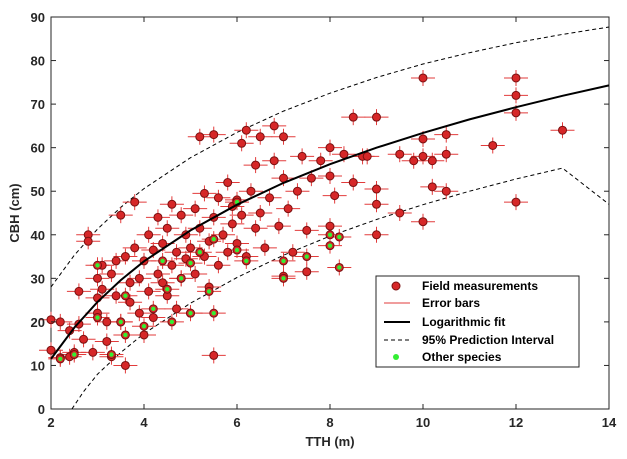  What do you see at coordinates (38, 235) in the screenshot?
I see `y-tick-label: 40` at bounding box center [38, 235].